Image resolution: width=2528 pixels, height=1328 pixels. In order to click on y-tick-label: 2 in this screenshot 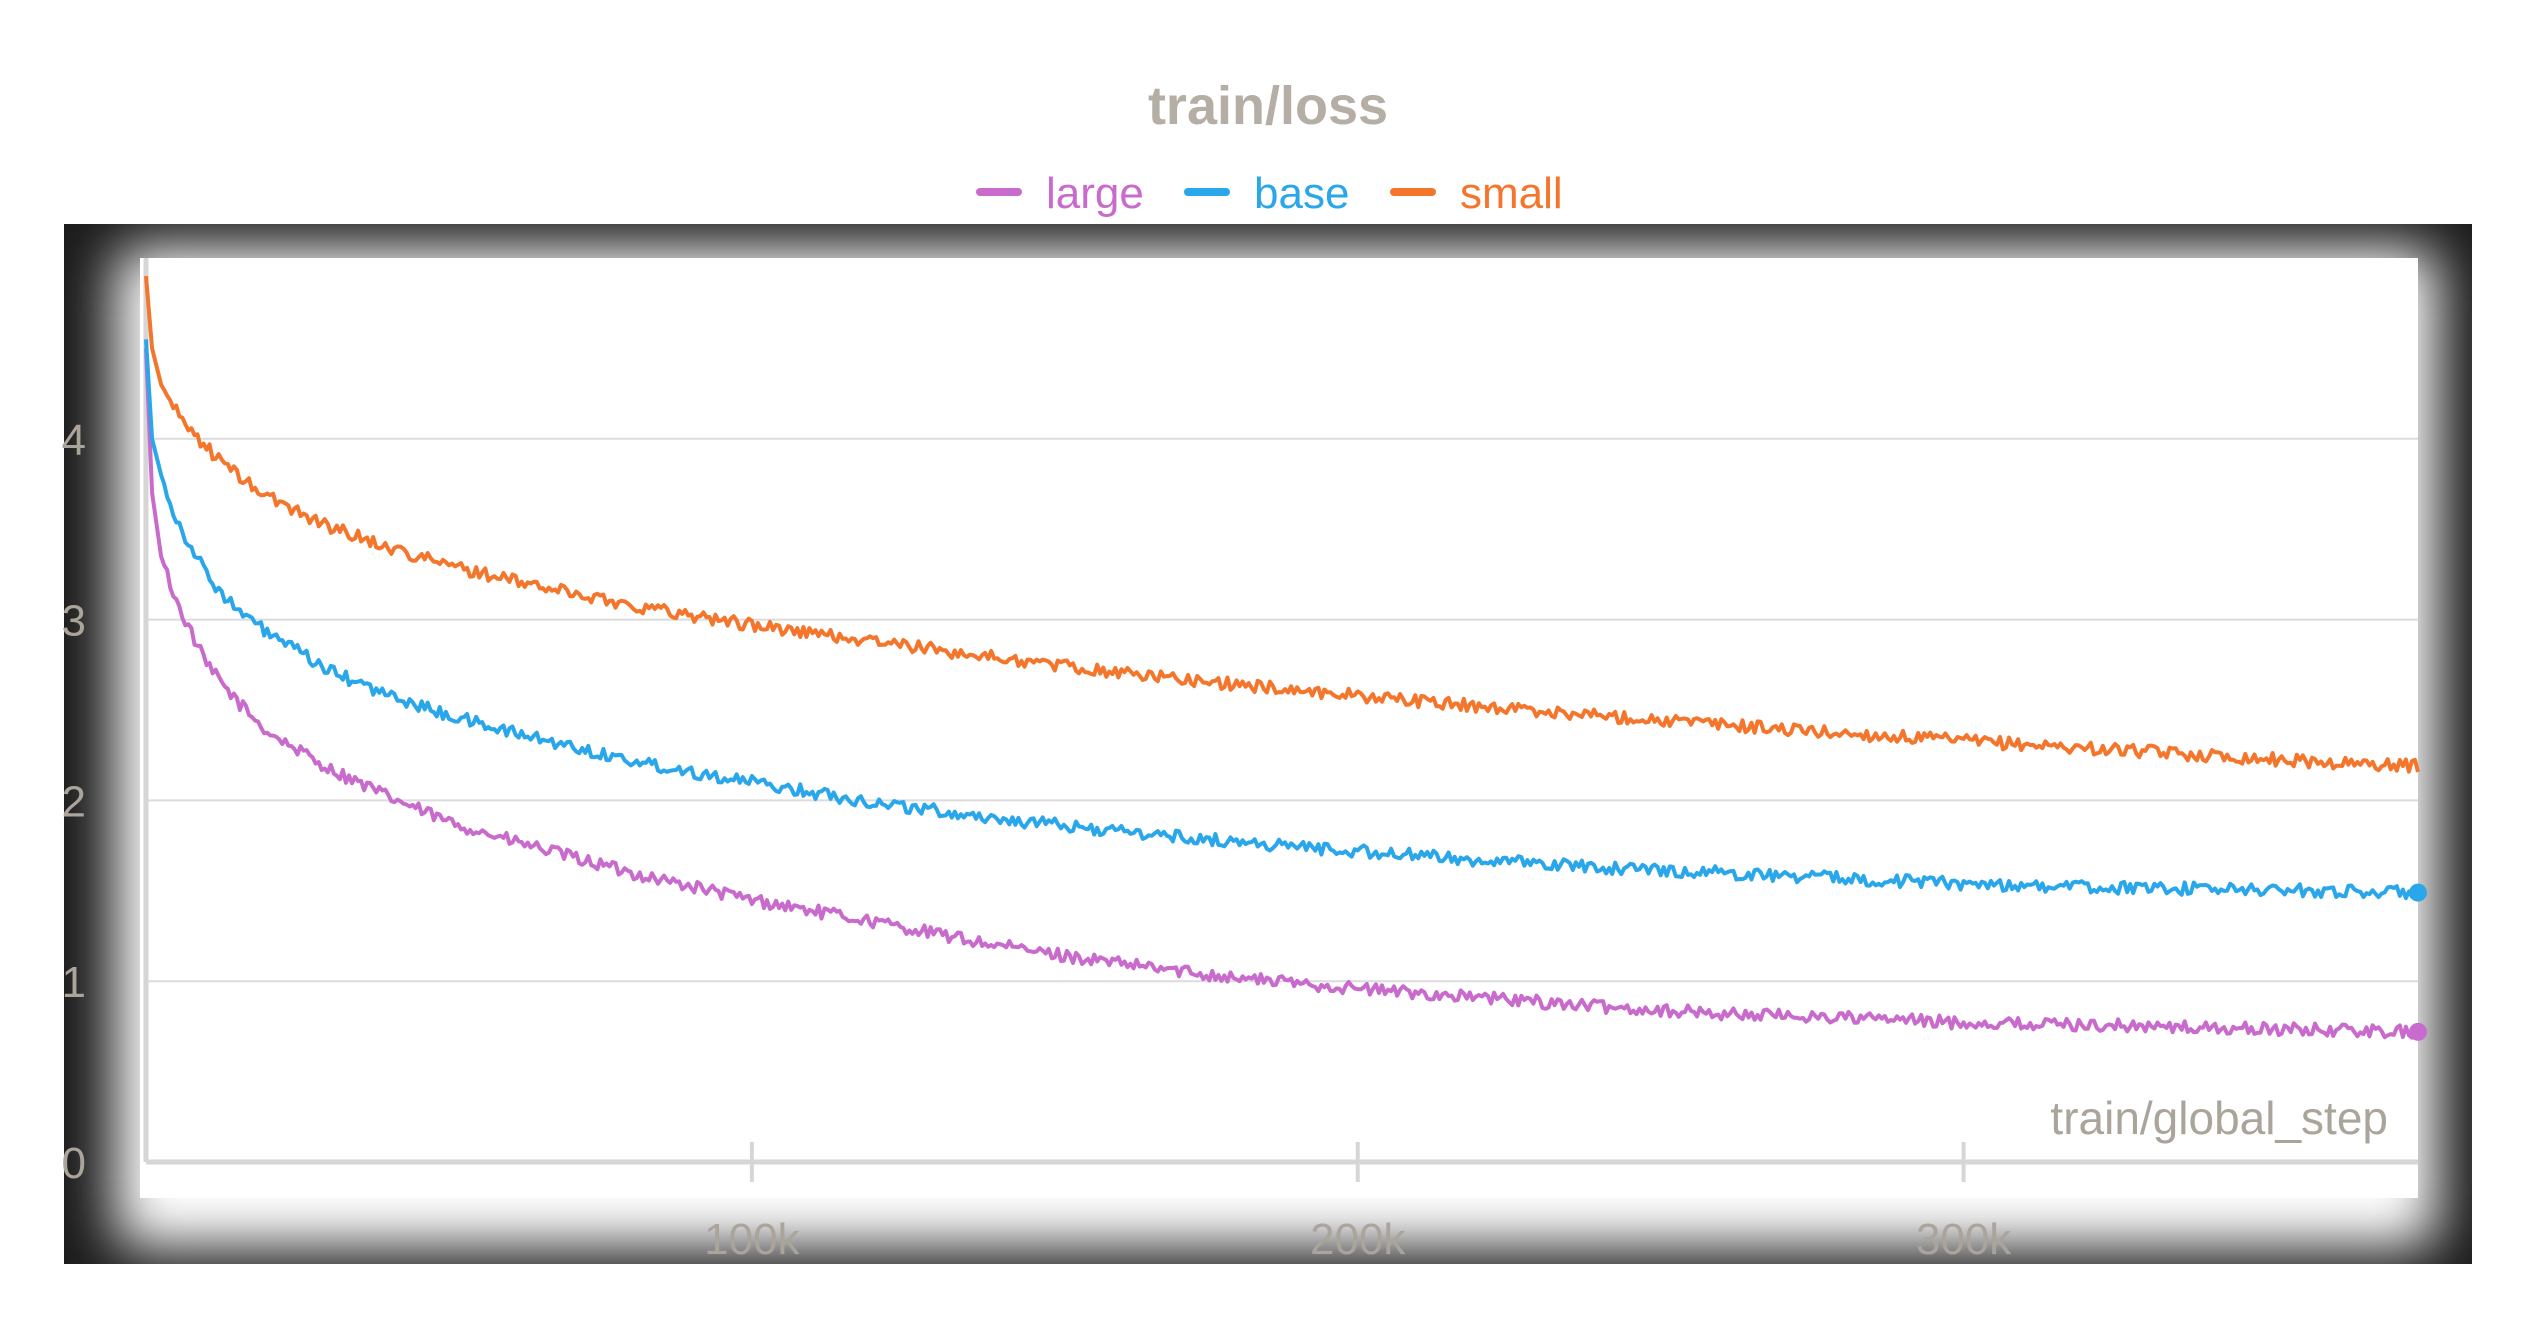, I will do `click(74, 801)`.